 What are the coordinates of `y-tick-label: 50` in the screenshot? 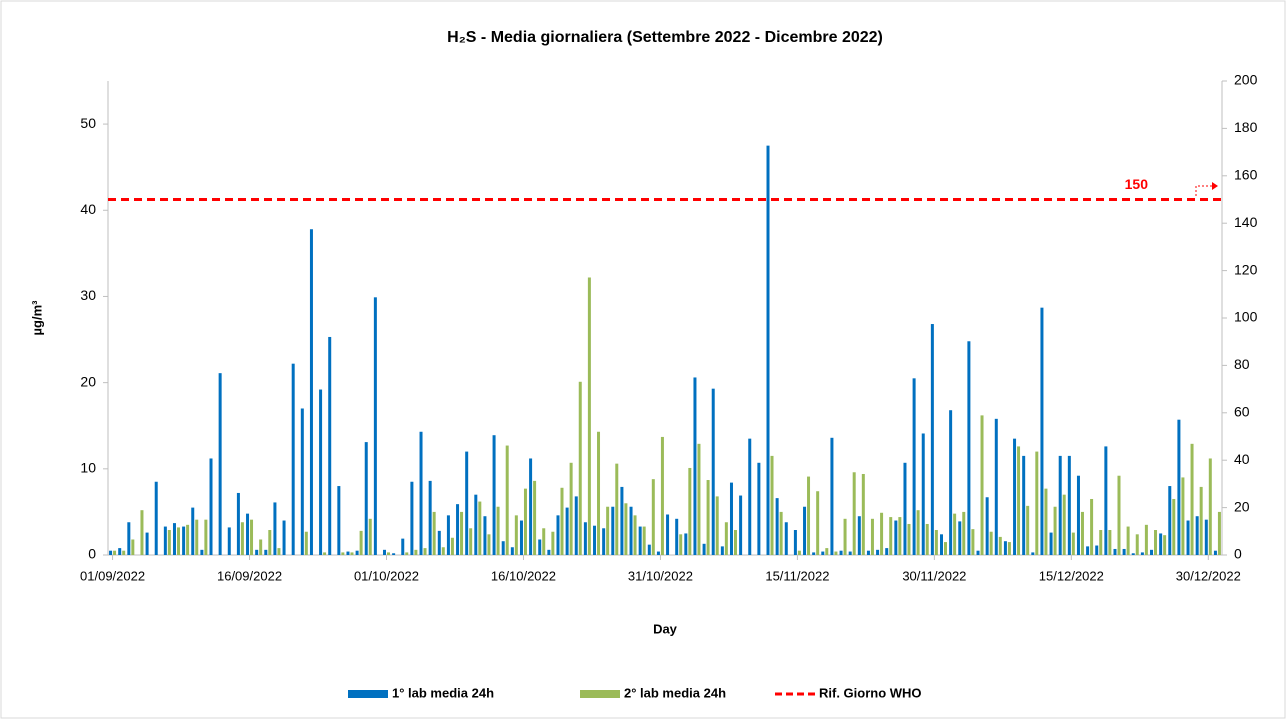 It's located at (88, 123).